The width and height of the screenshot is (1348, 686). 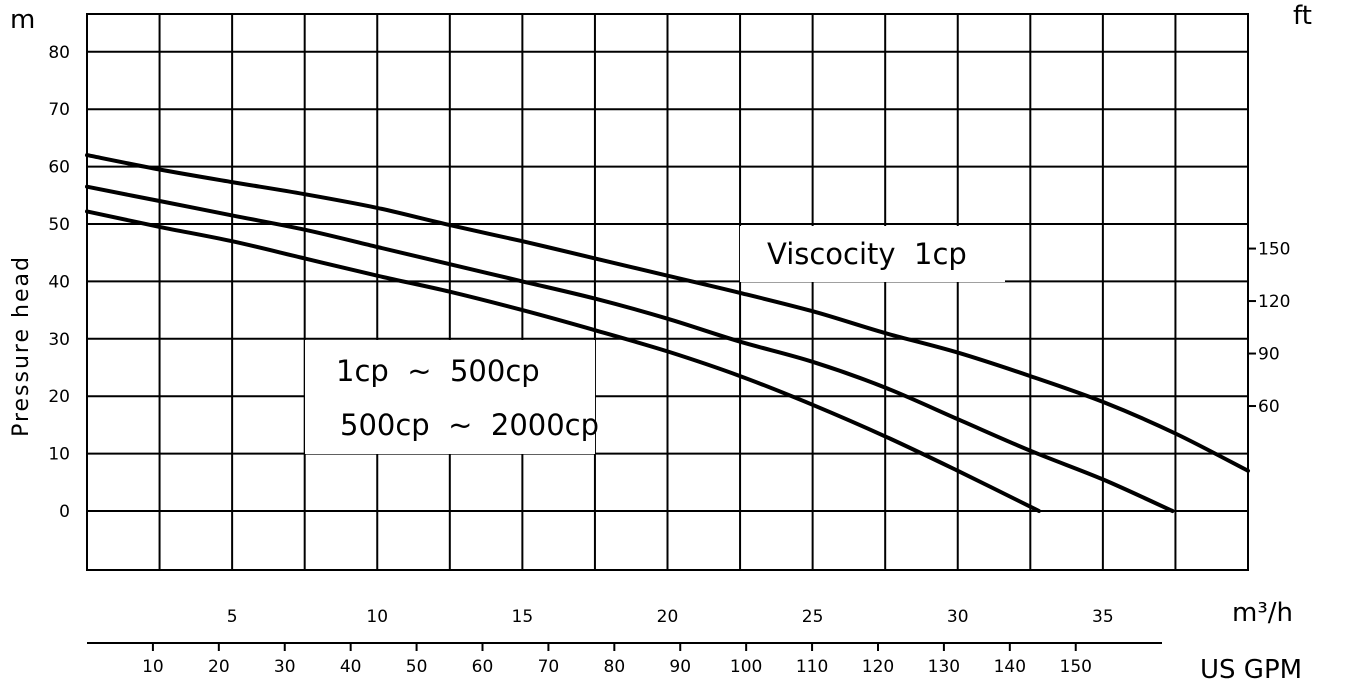 What do you see at coordinates (1274, 302) in the screenshot?
I see `y-tick-label-right: 120` at bounding box center [1274, 302].